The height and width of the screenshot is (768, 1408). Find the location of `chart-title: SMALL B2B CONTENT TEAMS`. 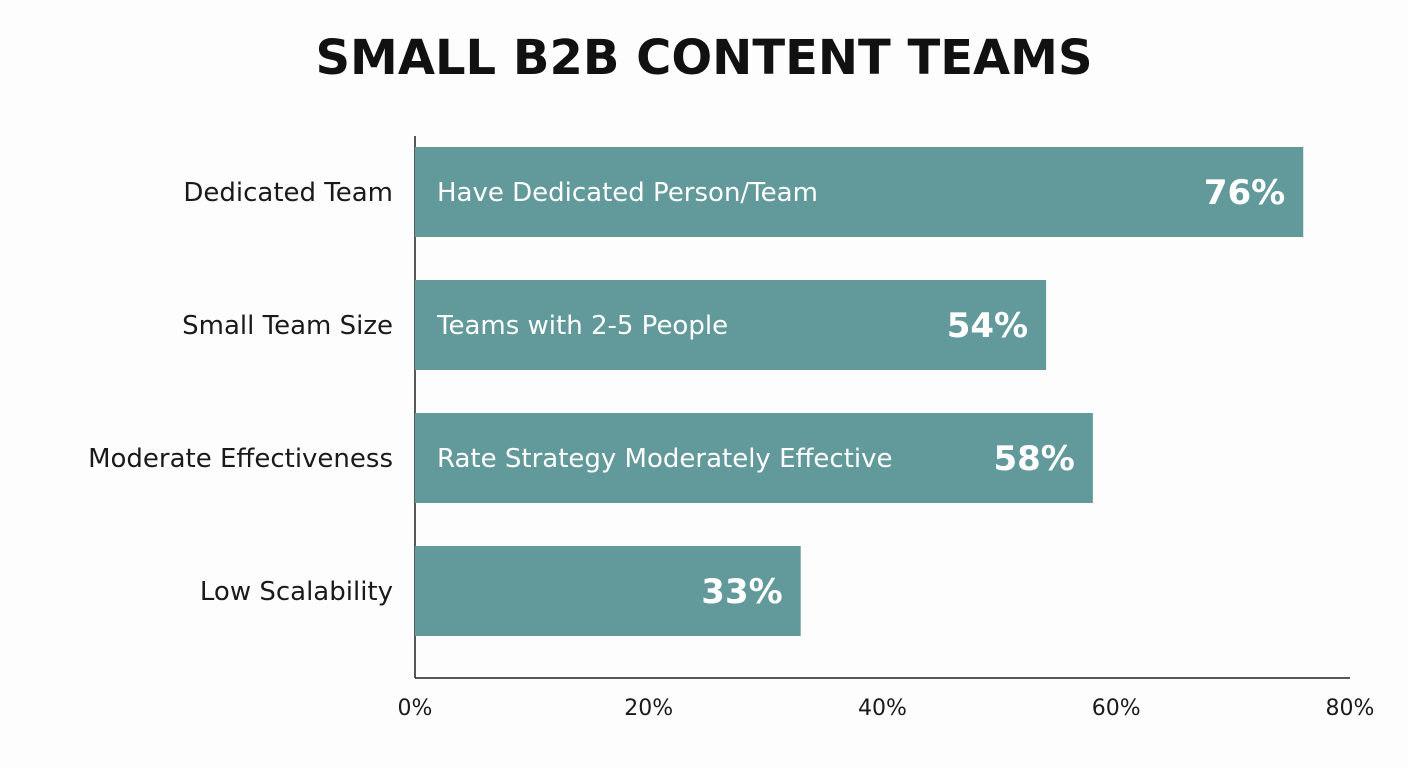

chart-title: SMALL B2B CONTENT TEAMS is located at coordinates (704, 58).